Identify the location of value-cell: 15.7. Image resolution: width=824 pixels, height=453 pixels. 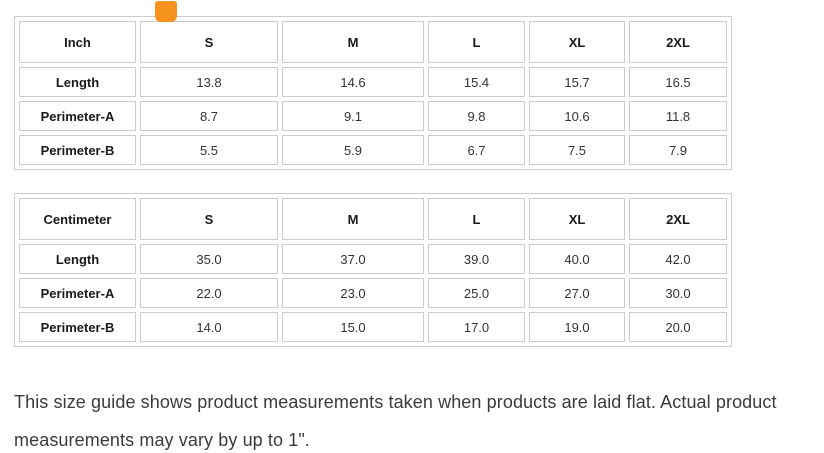
(577, 82).